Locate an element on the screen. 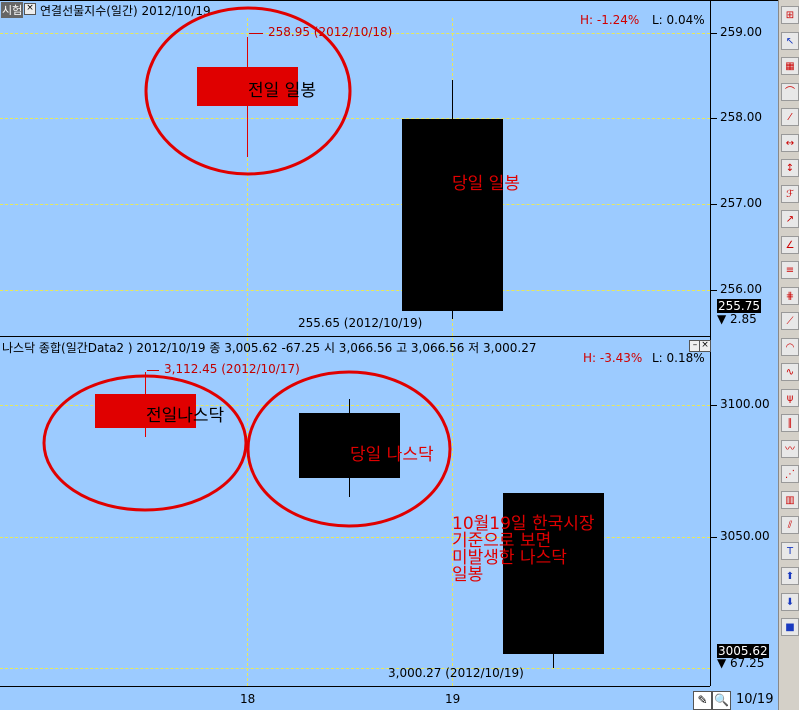 The width and height of the screenshot is (799, 710). y-tick-label: 259.00 is located at coordinates (741, 32).